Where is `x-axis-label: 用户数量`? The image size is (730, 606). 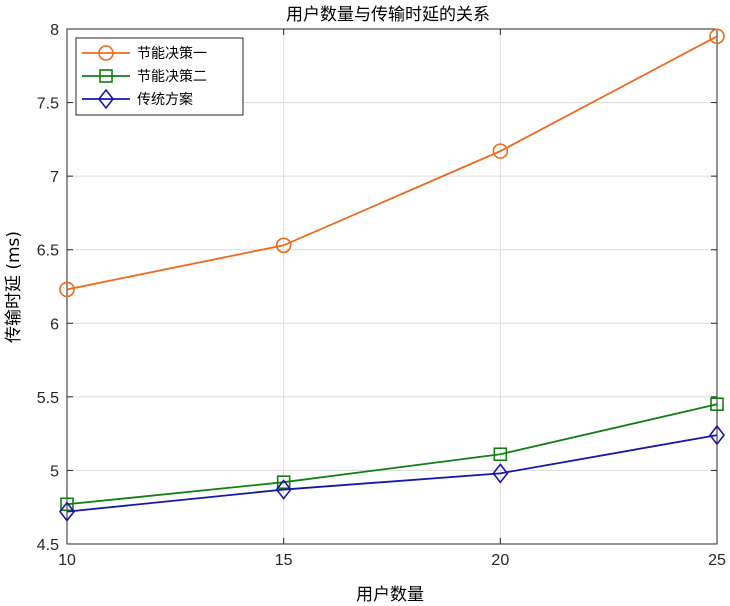
x-axis-label: 用户数量 is located at coordinates (390, 595).